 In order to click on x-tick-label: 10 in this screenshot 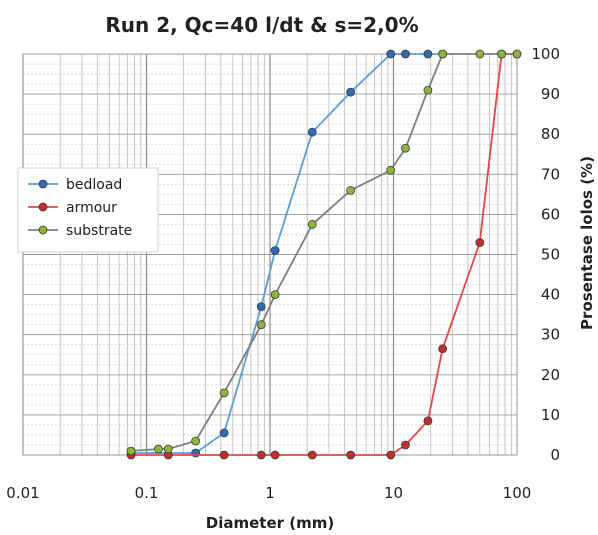, I will do `click(393, 493)`.